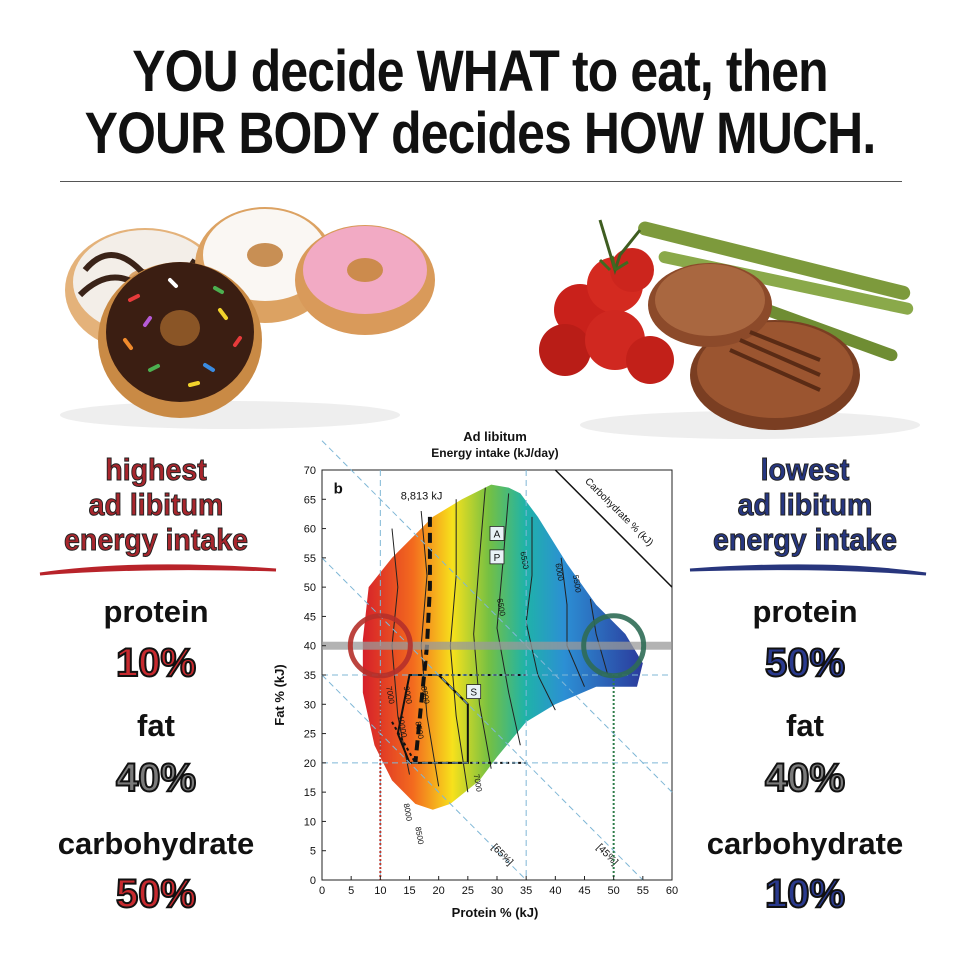  Describe the element at coordinates (481, 181) in the screenshot. I see `divider-rule` at that location.